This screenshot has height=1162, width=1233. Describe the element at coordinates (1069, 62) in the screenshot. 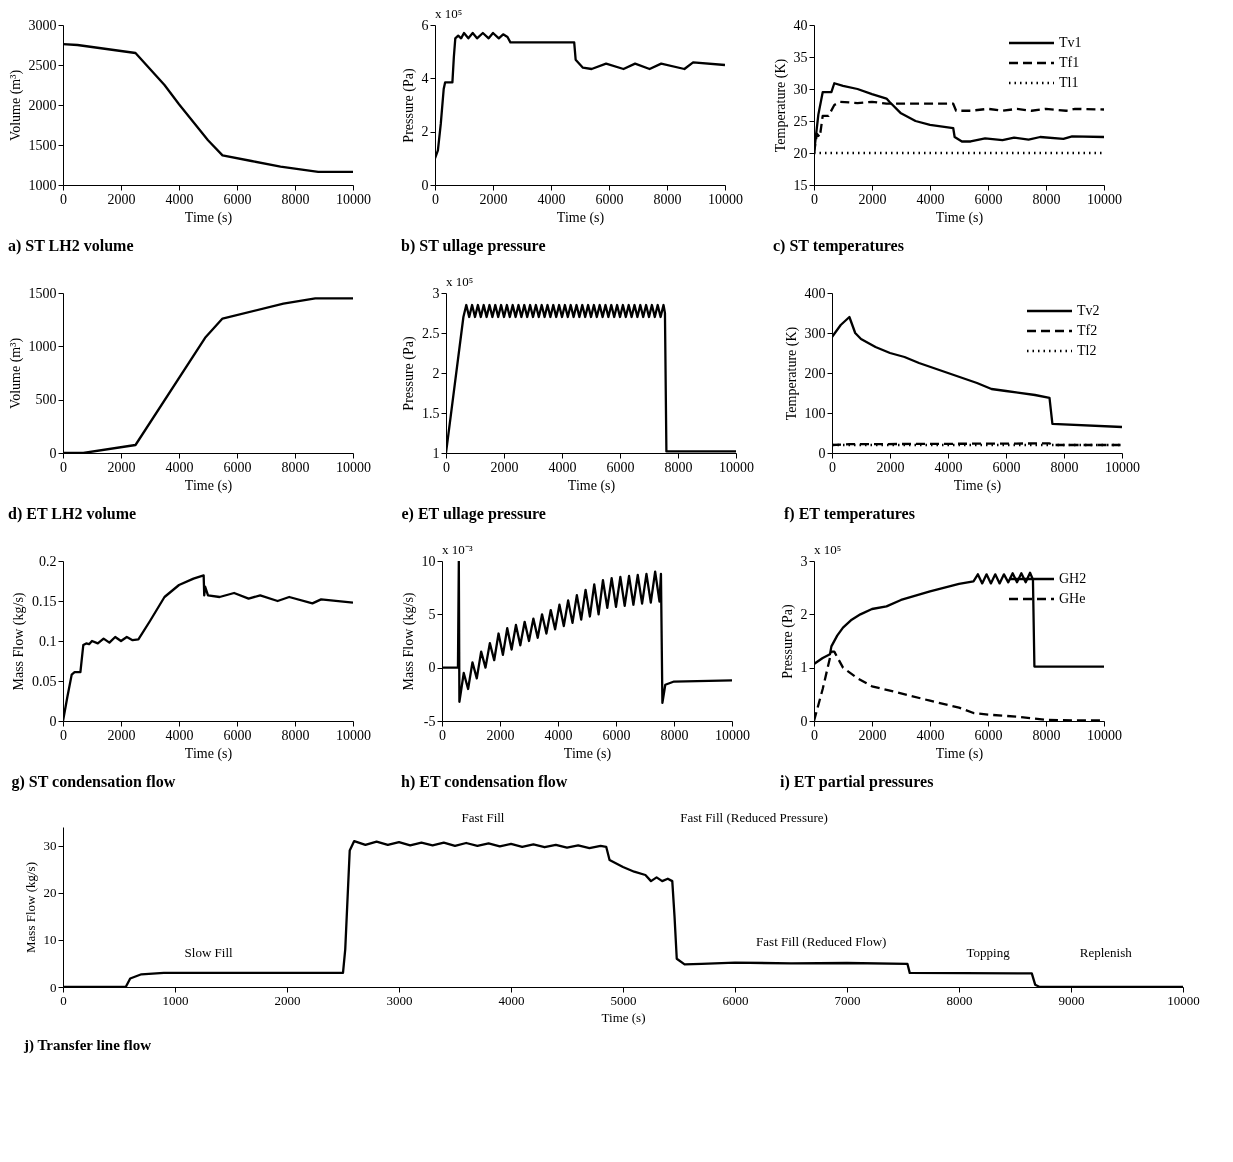

I see `legend-label: Tf1` at that location.